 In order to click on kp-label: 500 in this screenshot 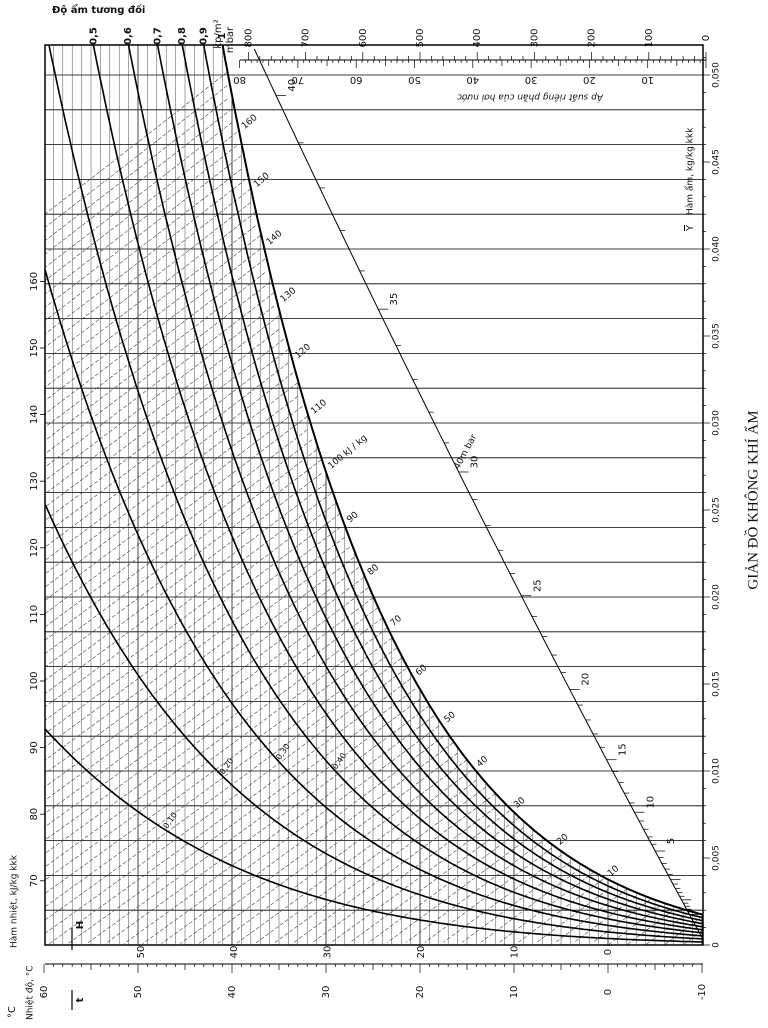, I will do `click(420, 37)`.